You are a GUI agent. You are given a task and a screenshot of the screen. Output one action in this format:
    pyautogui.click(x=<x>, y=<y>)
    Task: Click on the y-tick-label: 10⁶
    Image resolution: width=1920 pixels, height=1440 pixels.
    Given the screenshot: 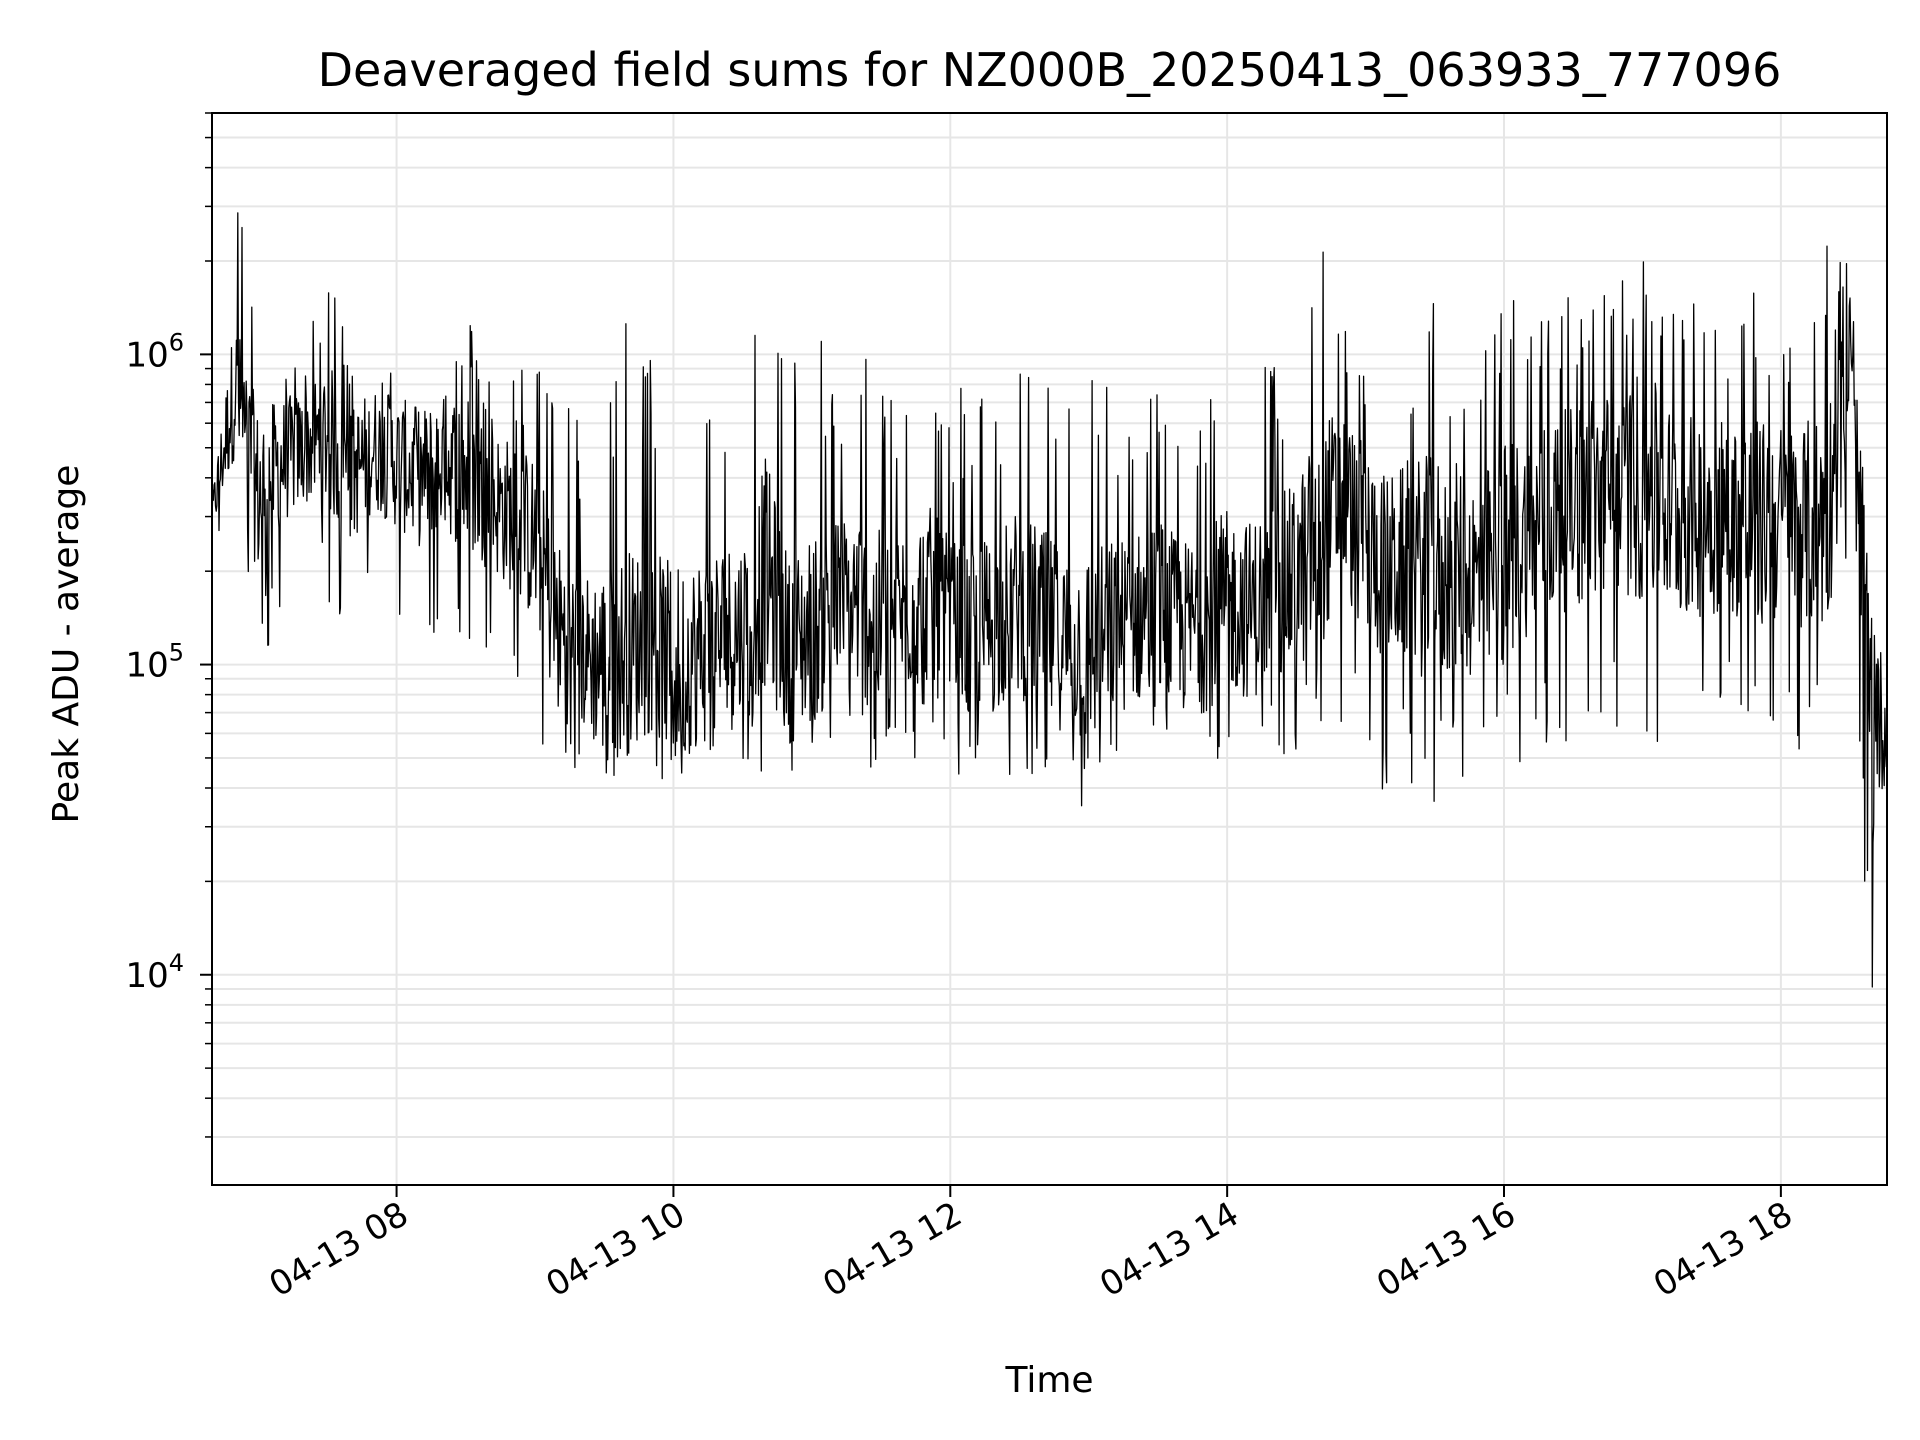 What is the action you would take?
    pyautogui.click(x=154, y=351)
    